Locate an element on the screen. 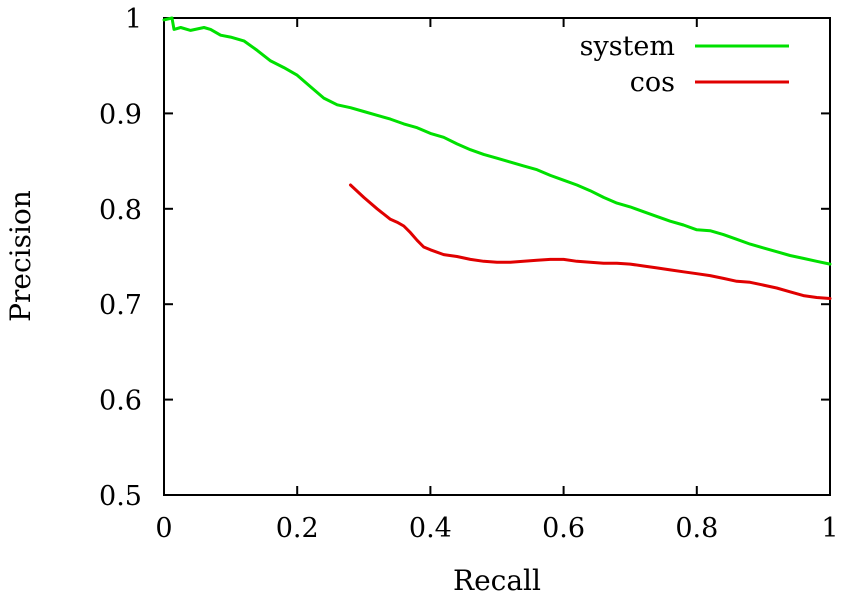 The width and height of the screenshot is (849, 600). y-axis-label: Precision is located at coordinates (20, 256).